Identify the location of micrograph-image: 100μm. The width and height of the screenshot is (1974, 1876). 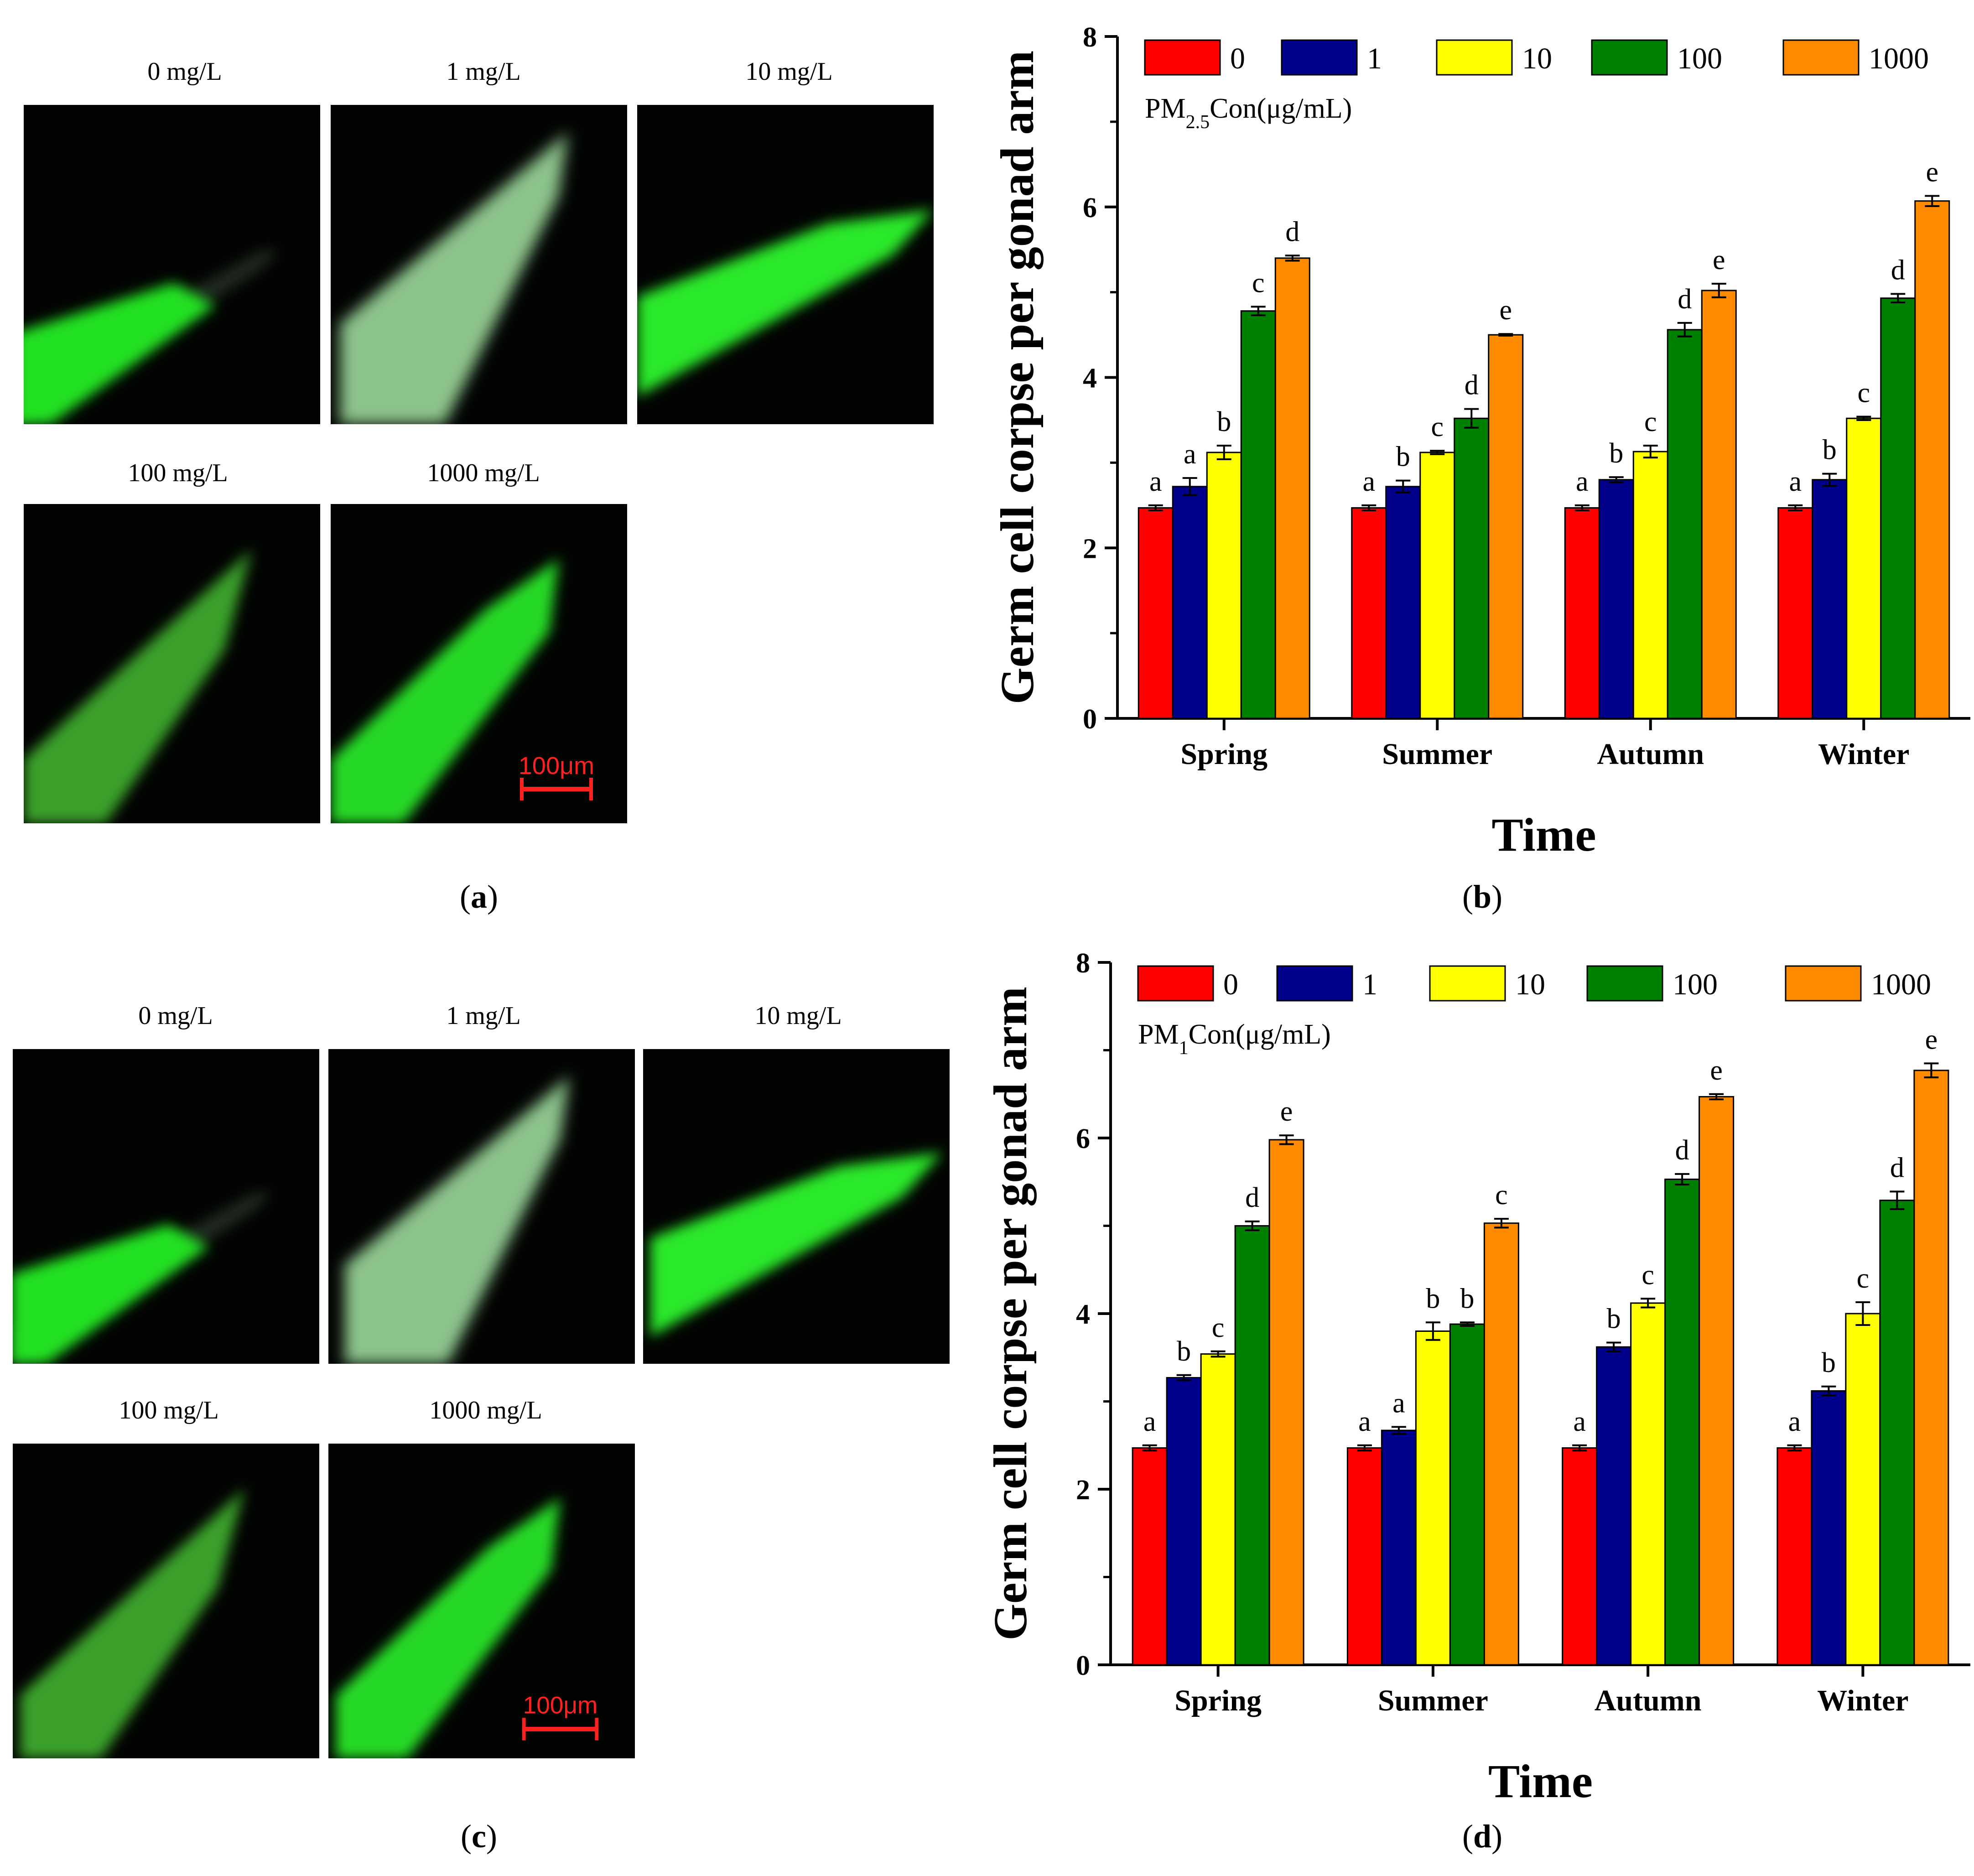
(482, 1601).